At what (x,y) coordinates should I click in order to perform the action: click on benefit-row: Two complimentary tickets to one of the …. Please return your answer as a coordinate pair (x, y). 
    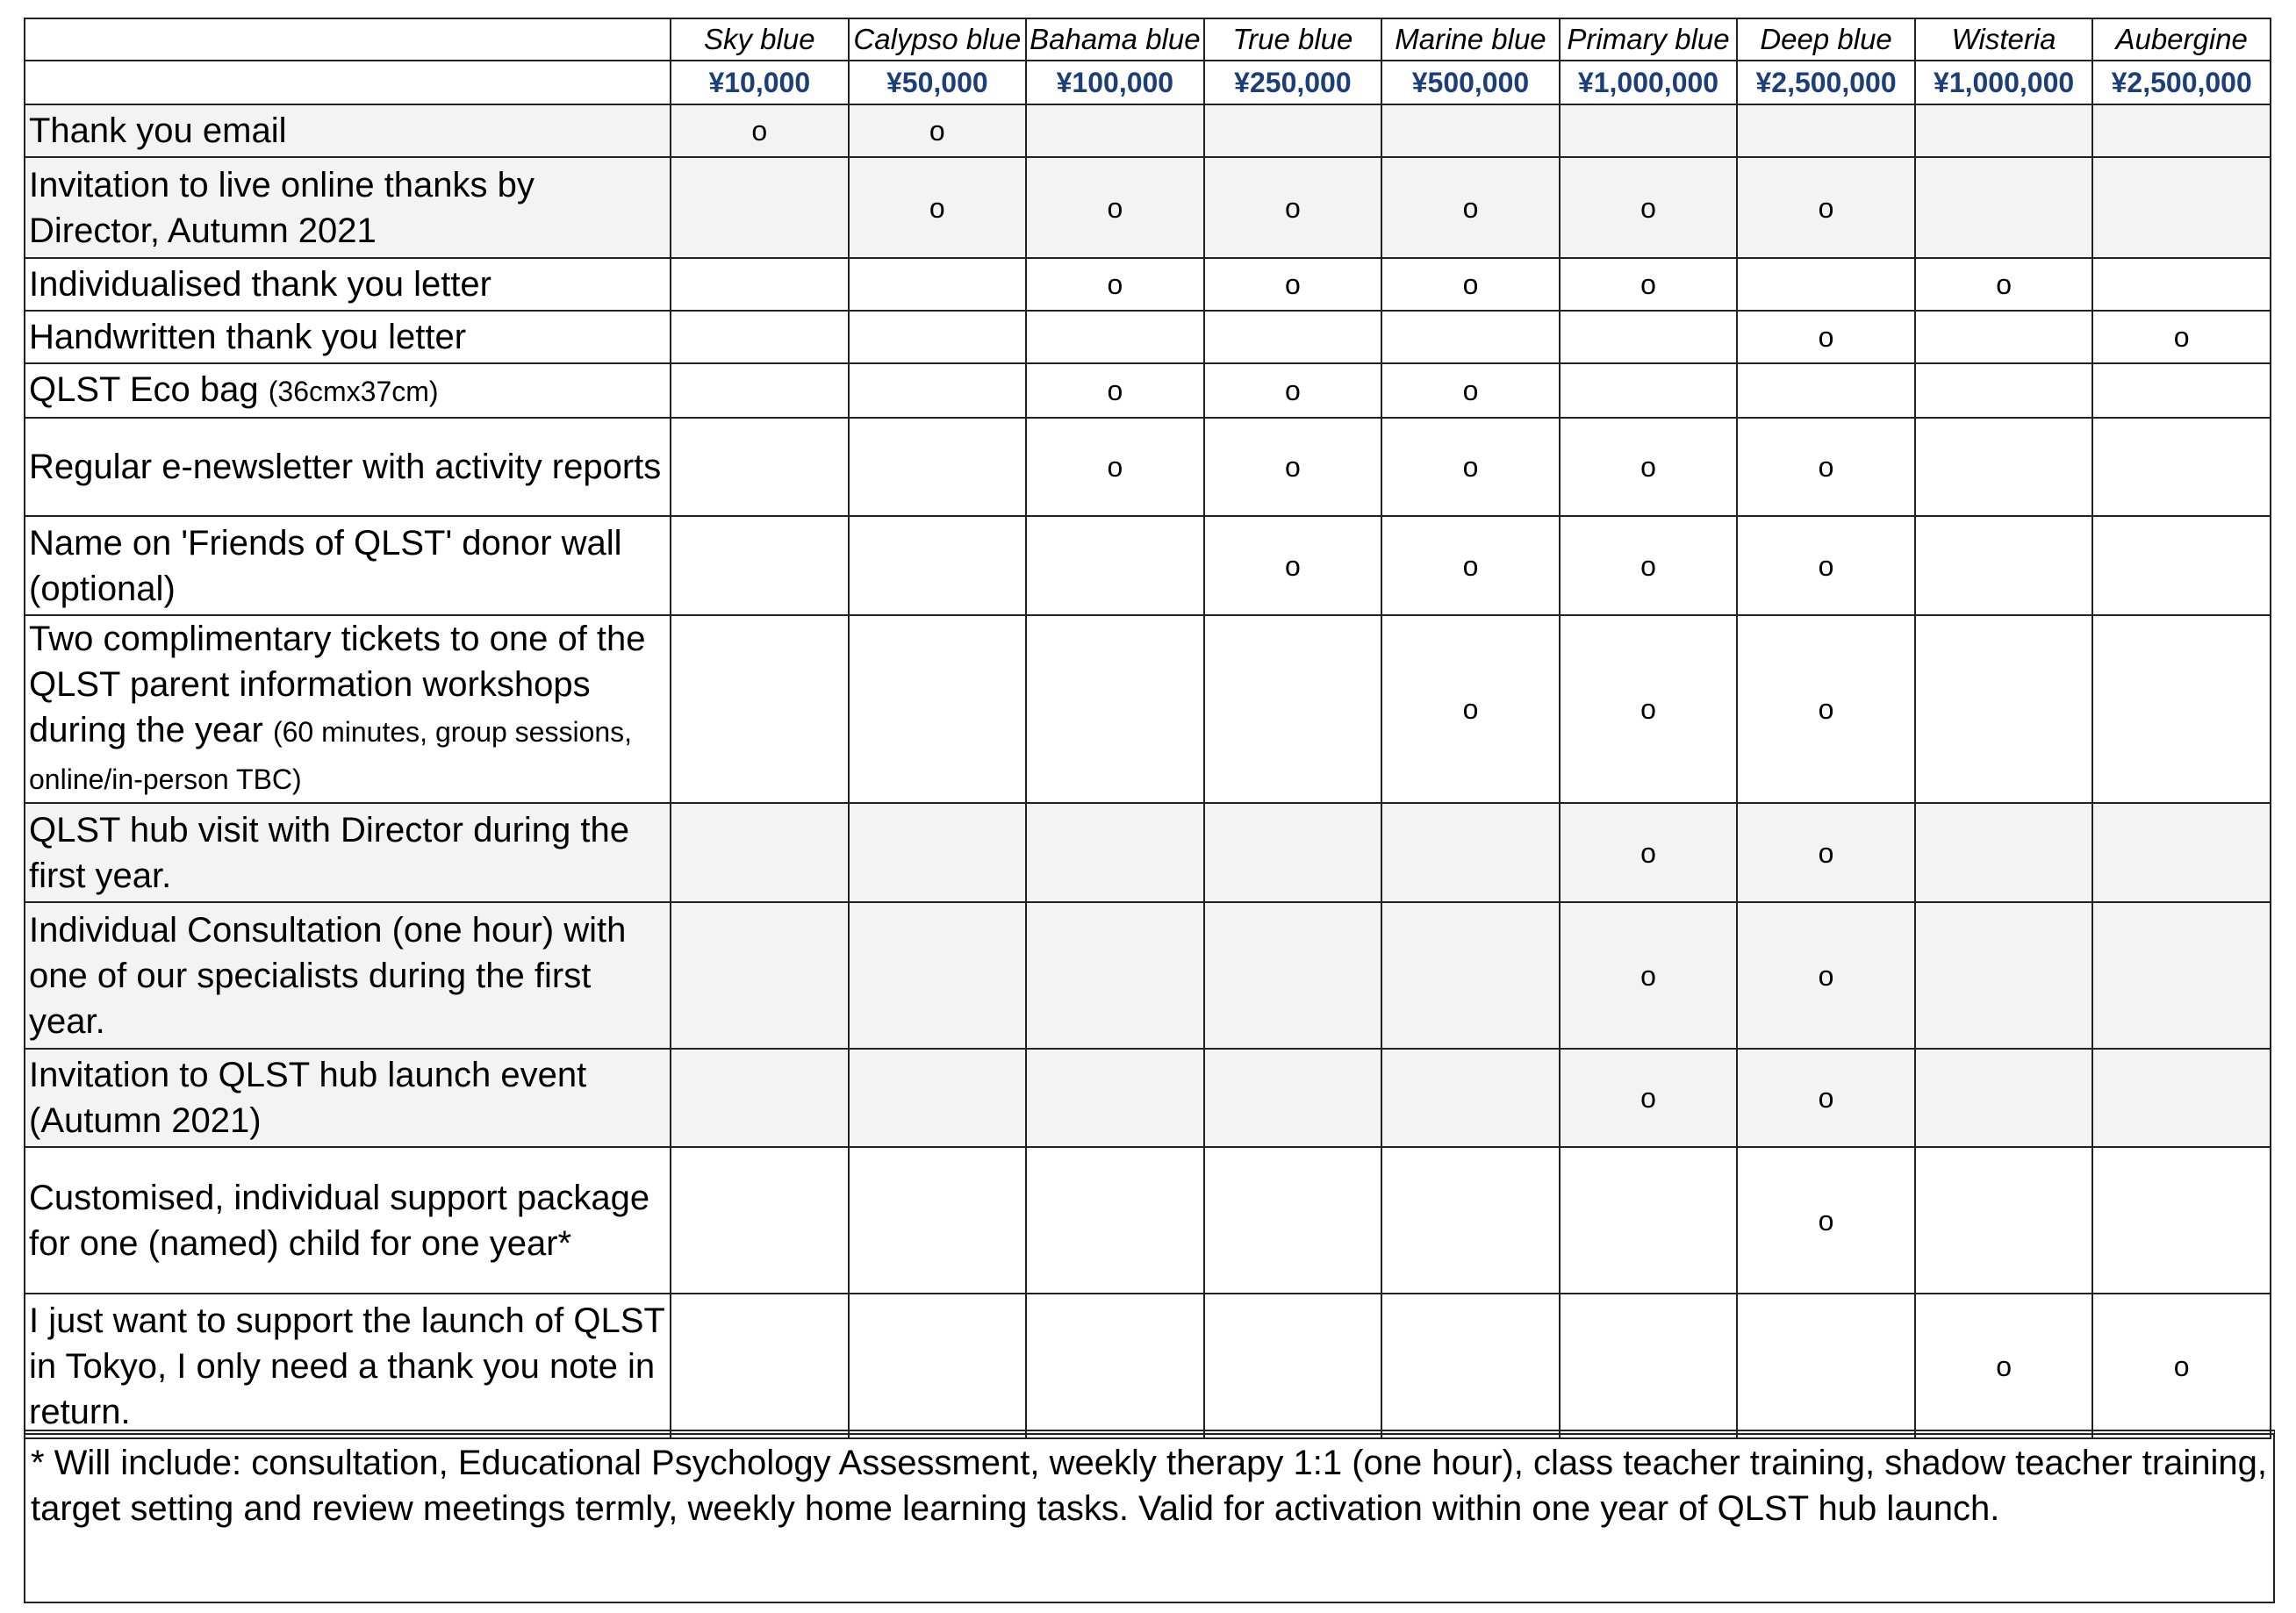
    Looking at the image, I should click on (1147, 709).